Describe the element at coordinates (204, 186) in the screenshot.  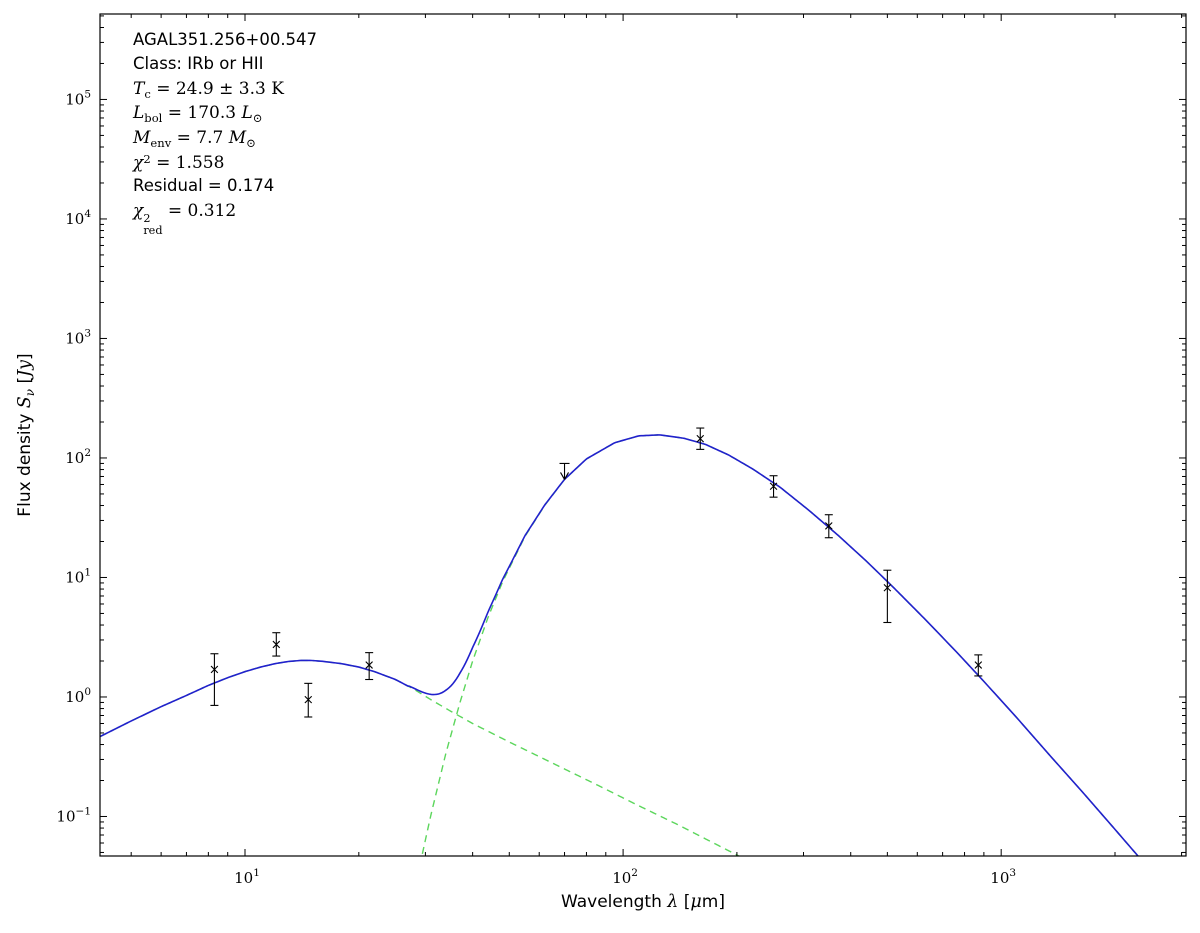
I see `annotation-line-6: Residual = 0.174` at that location.